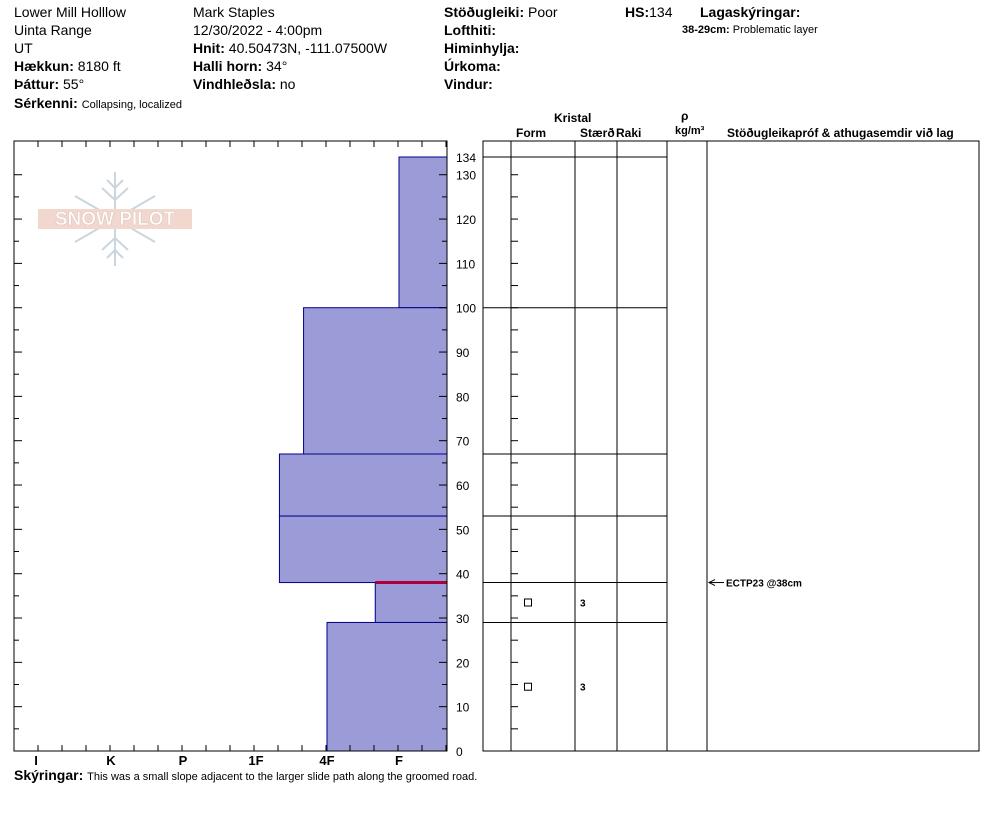 The height and width of the screenshot is (840, 994). What do you see at coordinates (53, 30) in the screenshot?
I see `range-name: Uinta Range` at bounding box center [53, 30].